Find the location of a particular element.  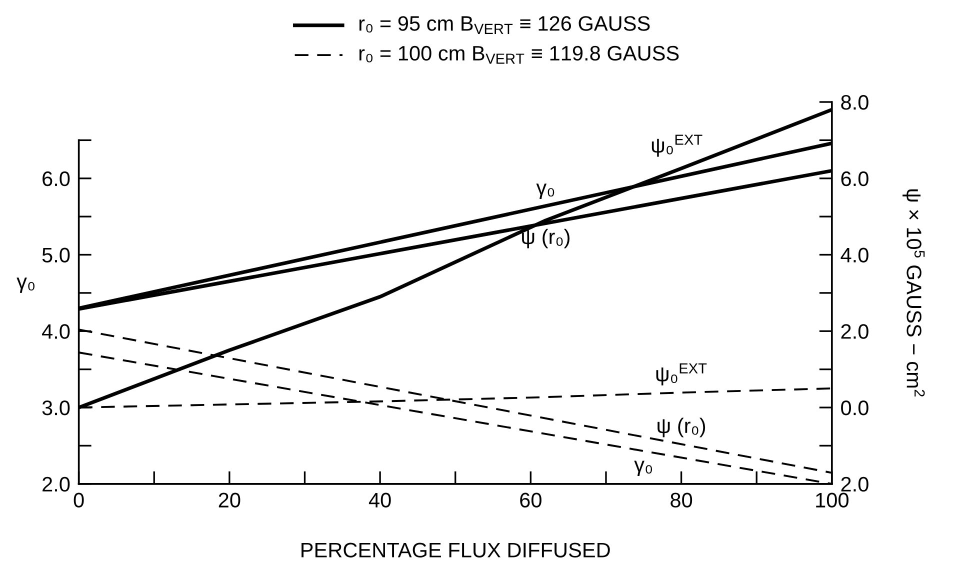

x-tick-label: 80 is located at coordinates (681, 500).